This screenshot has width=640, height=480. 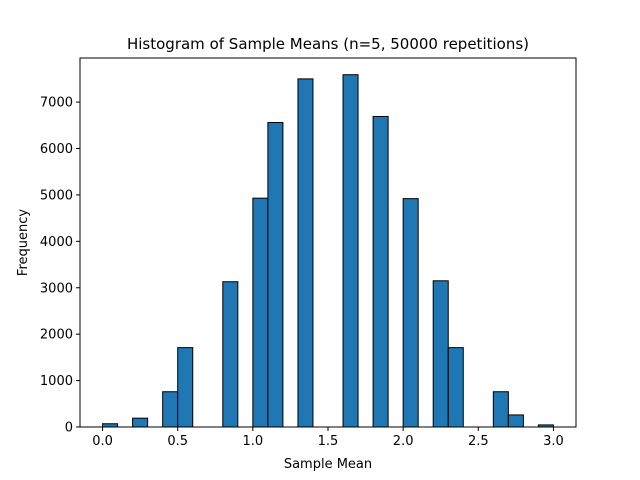 I want to click on x-axis-ticks: 0.0 0.5 1.0 1.5 2.0 2.5 3.0, so click(x=328, y=438).